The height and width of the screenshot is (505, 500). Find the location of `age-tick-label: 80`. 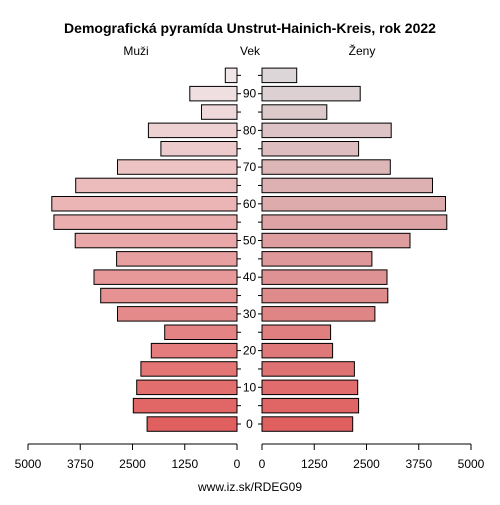

age-tick-label: 80 is located at coordinates (250, 130).